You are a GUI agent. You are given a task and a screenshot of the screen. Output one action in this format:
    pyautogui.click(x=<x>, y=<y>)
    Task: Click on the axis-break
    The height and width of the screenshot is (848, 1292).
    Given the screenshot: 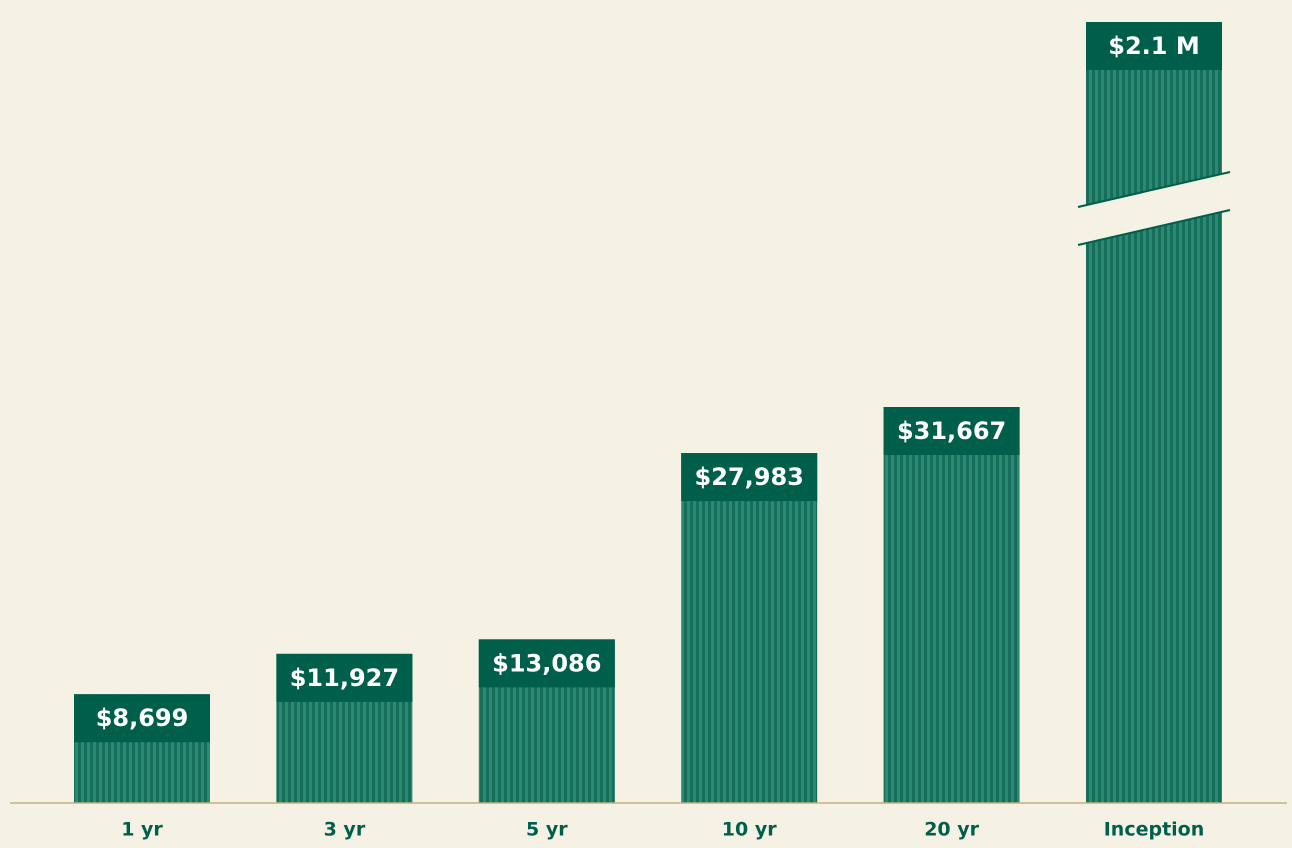 What is the action you would take?
    pyautogui.click(x=1154, y=208)
    